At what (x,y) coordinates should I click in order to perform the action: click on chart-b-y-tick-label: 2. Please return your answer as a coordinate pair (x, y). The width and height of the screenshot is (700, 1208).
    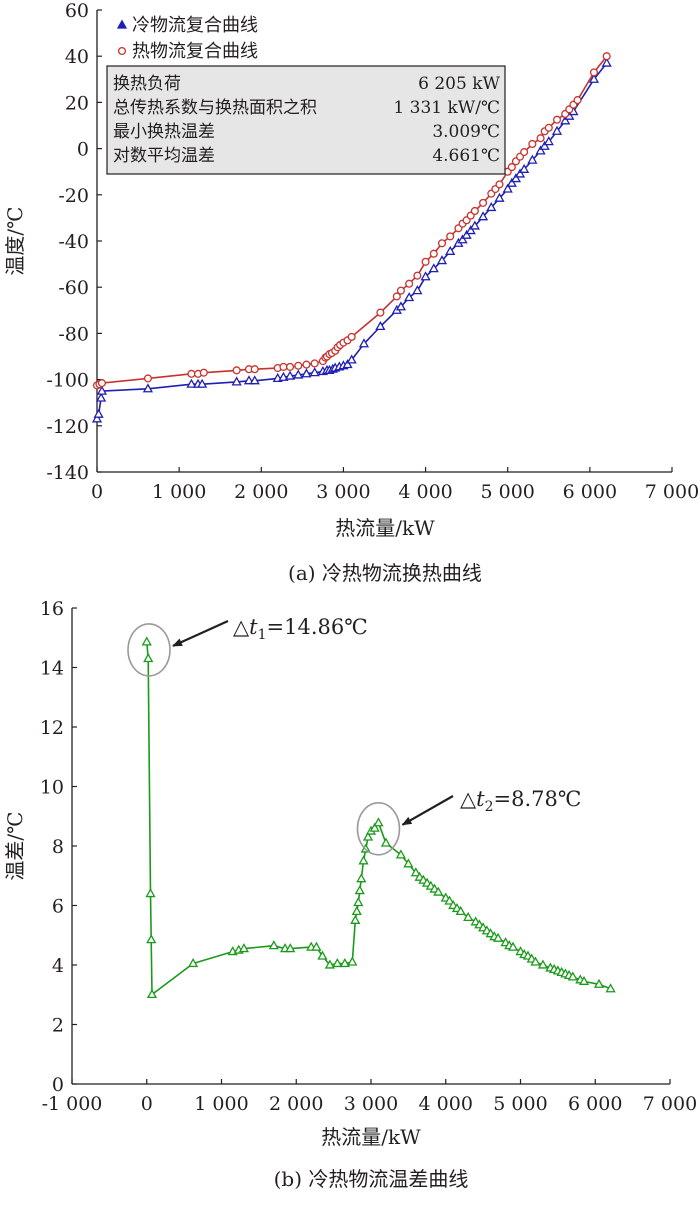
    Looking at the image, I should click on (58, 1026).